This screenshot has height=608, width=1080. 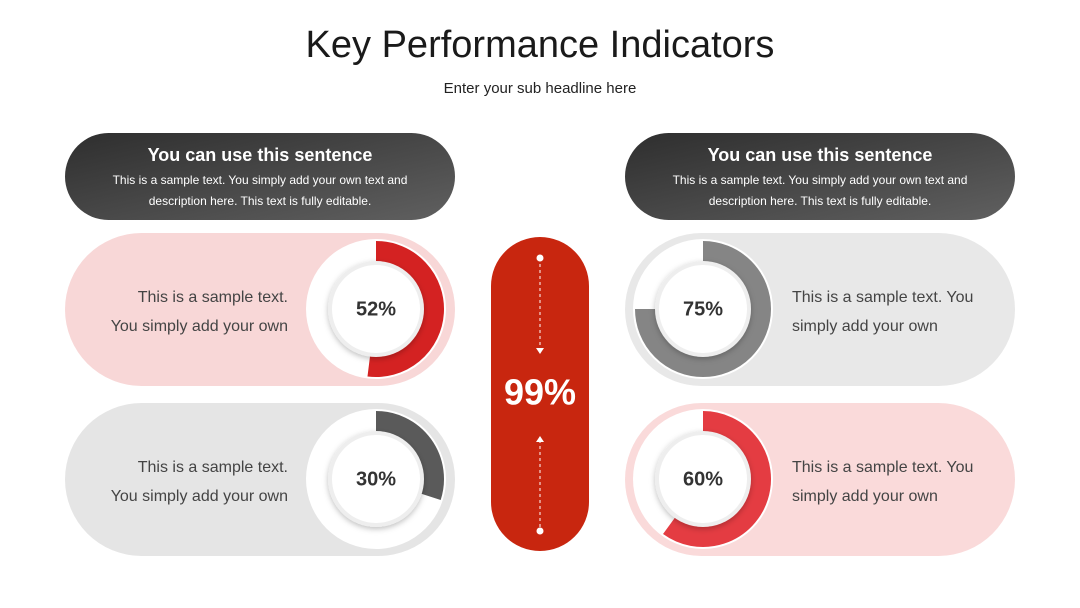 I want to click on title: Key Performance Indicators, so click(x=540, y=45).